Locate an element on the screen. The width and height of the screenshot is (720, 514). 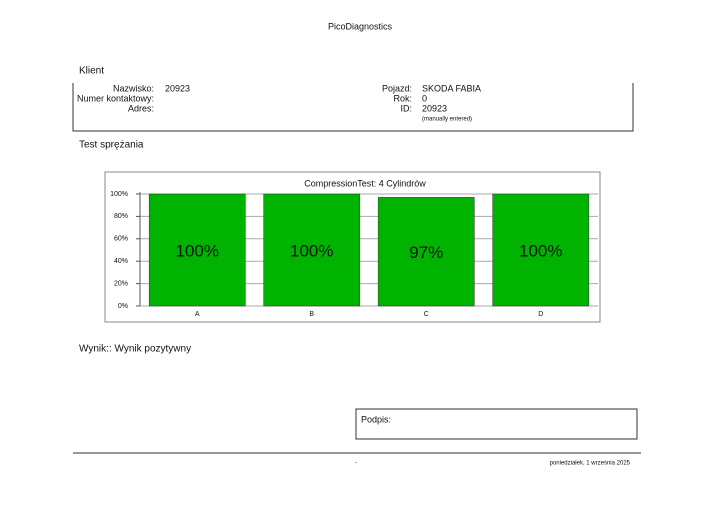
footer-date: poniedziałek, 1 września 2025 is located at coordinates (590, 464).